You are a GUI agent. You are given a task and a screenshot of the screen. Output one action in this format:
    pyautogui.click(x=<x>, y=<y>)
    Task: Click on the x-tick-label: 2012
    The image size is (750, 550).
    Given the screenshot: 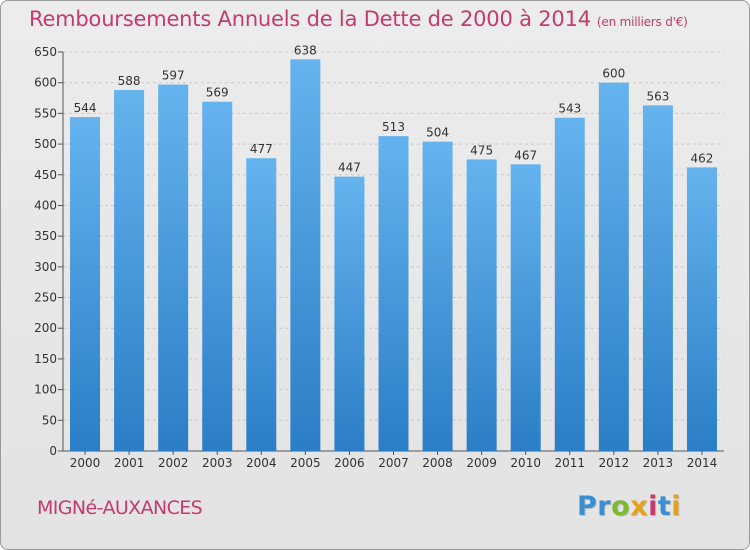 What is the action you would take?
    pyautogui.click(x=614, y=463)
    